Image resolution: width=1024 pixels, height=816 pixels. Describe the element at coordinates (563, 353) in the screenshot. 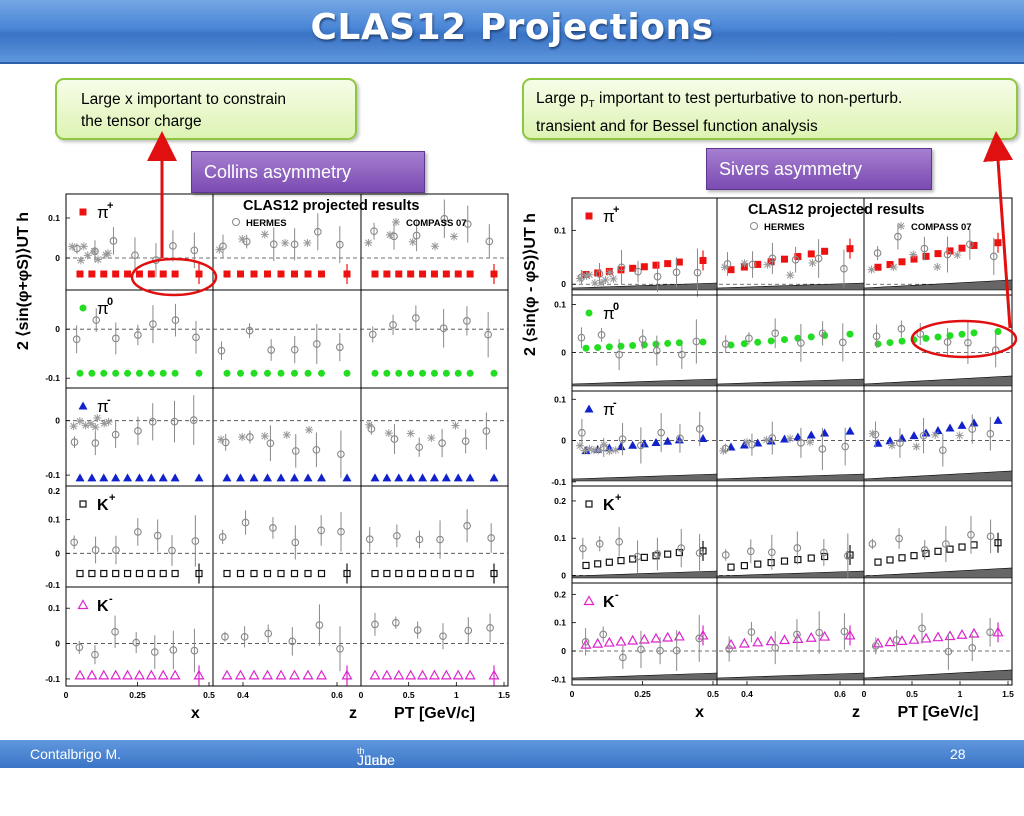

I see `y-tick-label: 0` at that location.